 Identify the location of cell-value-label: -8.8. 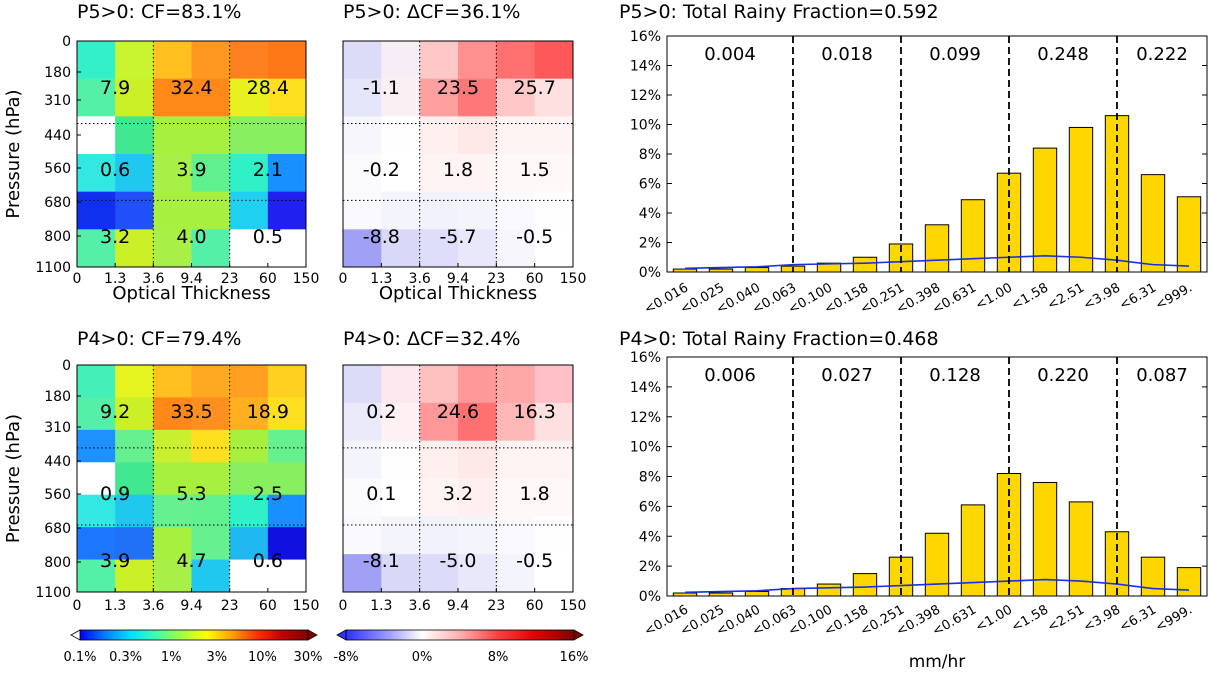
(381, 237).